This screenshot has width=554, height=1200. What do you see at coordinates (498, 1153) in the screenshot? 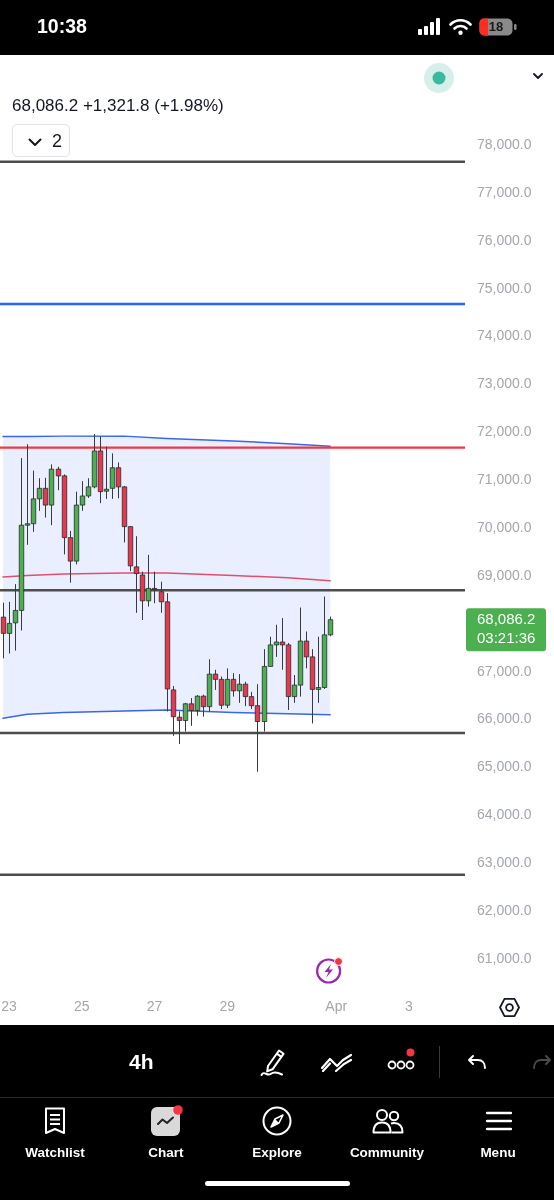
I see `text: Menu` at bounding box center [498, 1153].